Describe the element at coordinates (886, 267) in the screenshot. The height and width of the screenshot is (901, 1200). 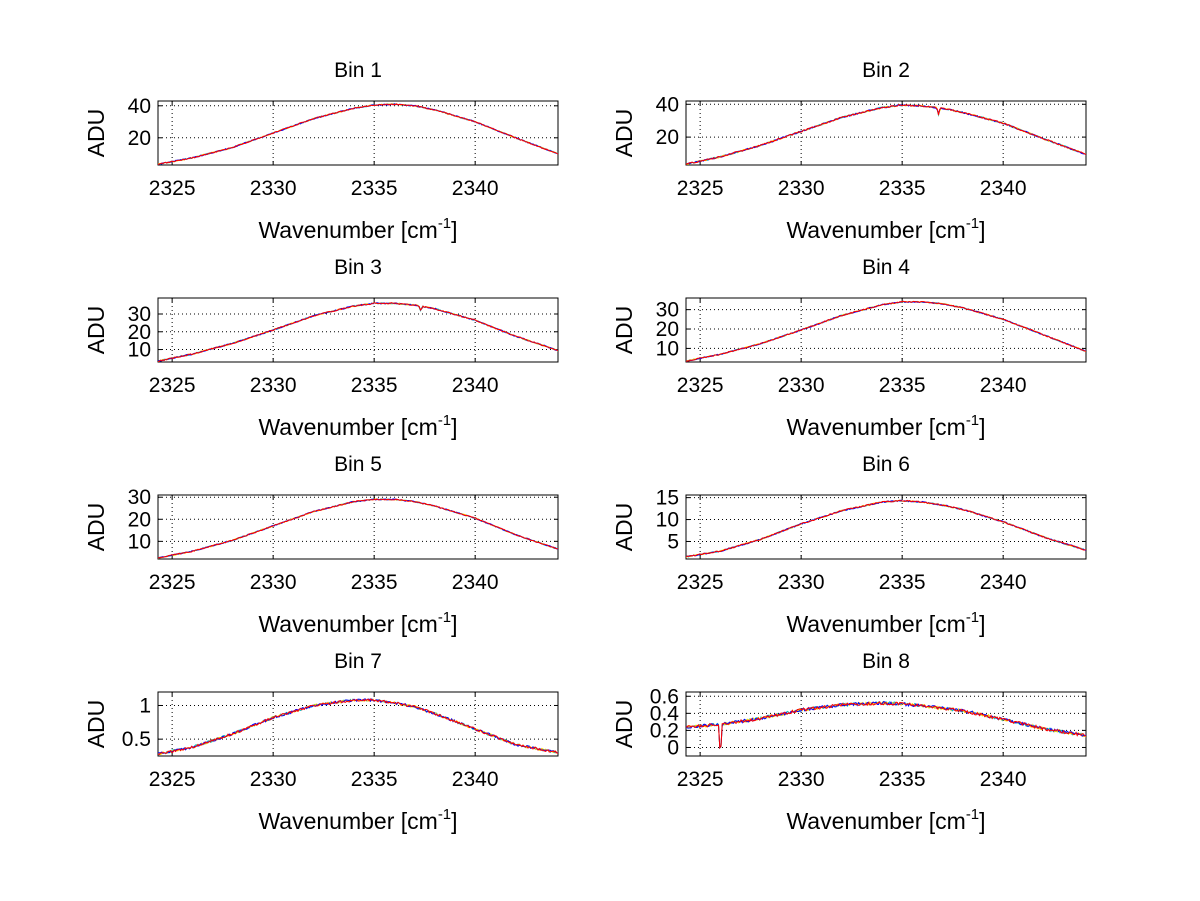
I see `subplot-title: Bin 4` at that location.